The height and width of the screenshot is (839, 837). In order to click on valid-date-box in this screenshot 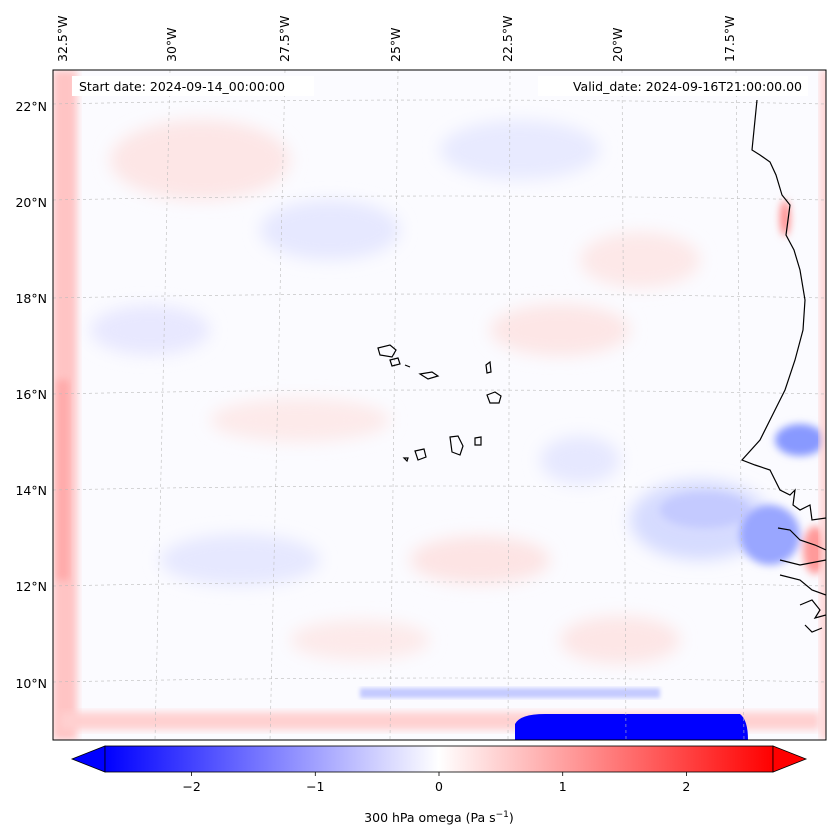, I will do `click(673, 86)`.